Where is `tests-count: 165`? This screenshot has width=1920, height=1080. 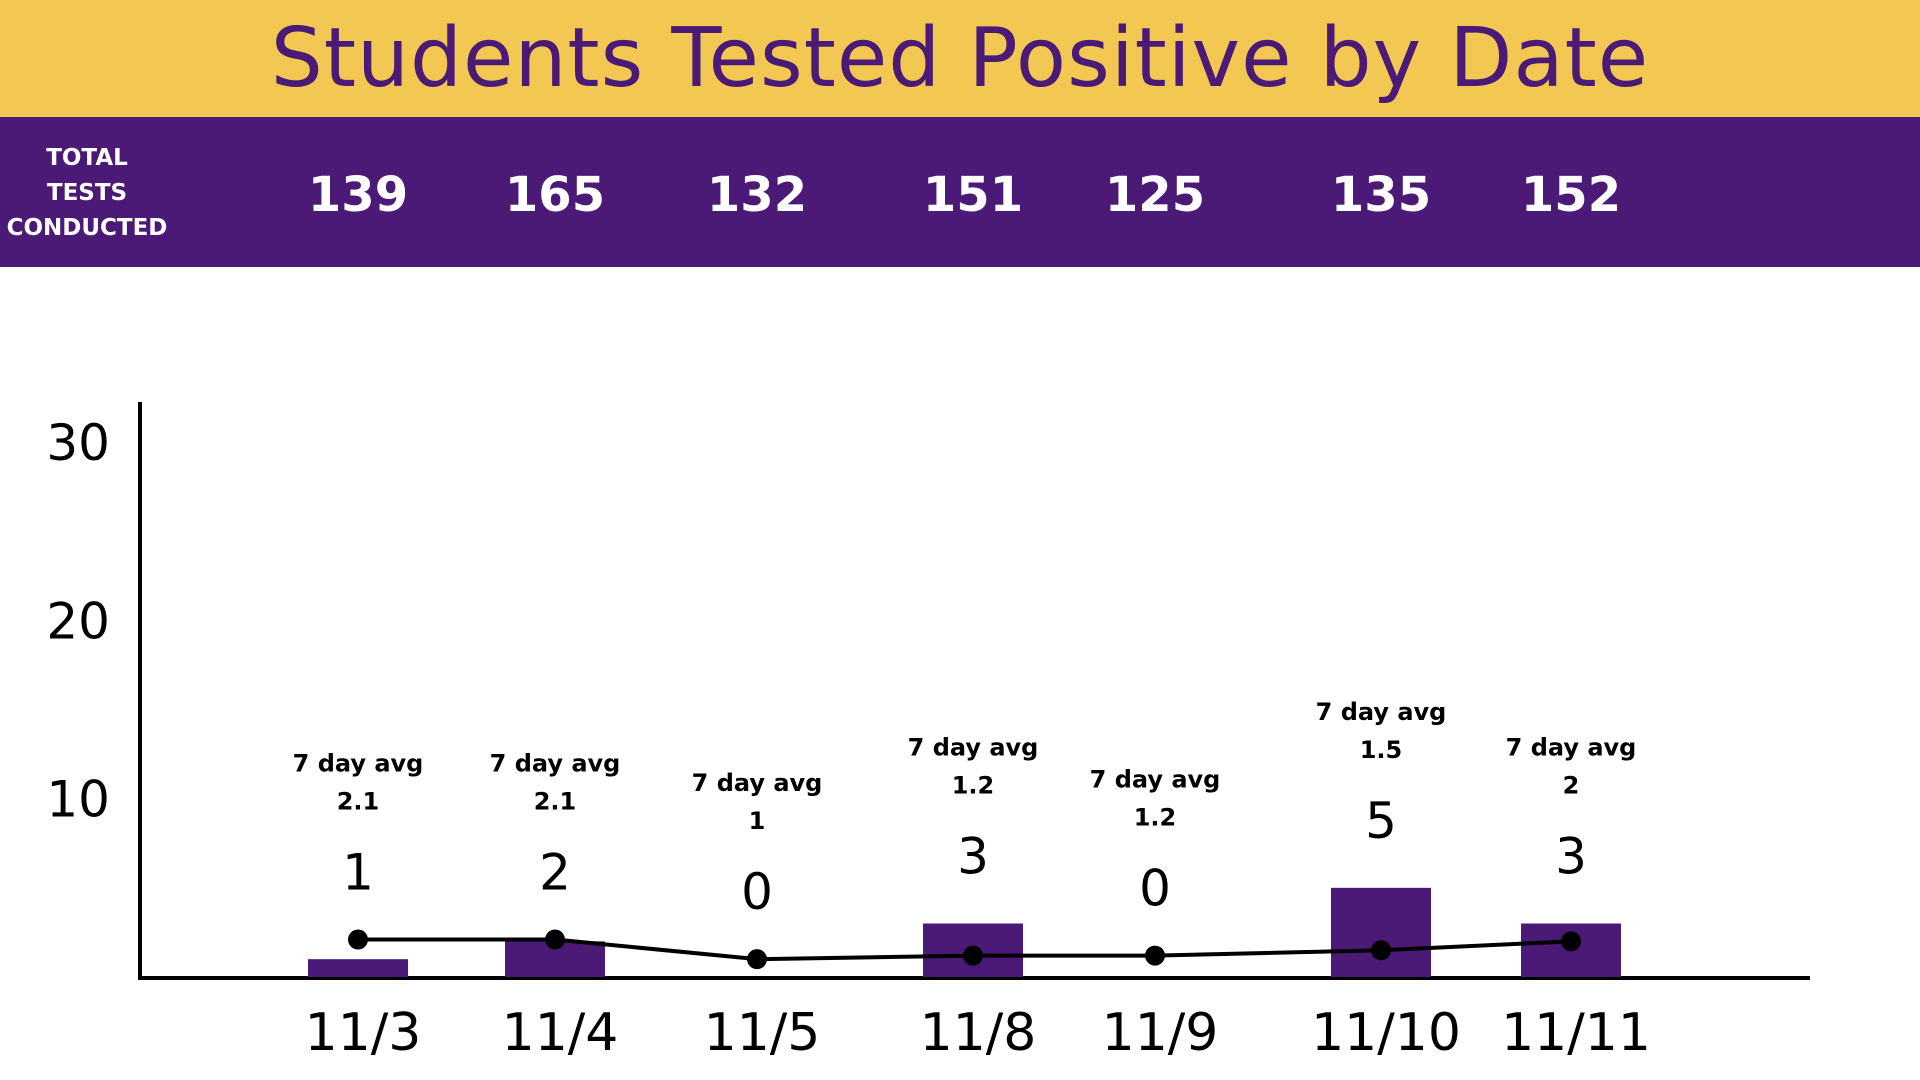 tests-count: 165 is located at coordinates (555, 195).